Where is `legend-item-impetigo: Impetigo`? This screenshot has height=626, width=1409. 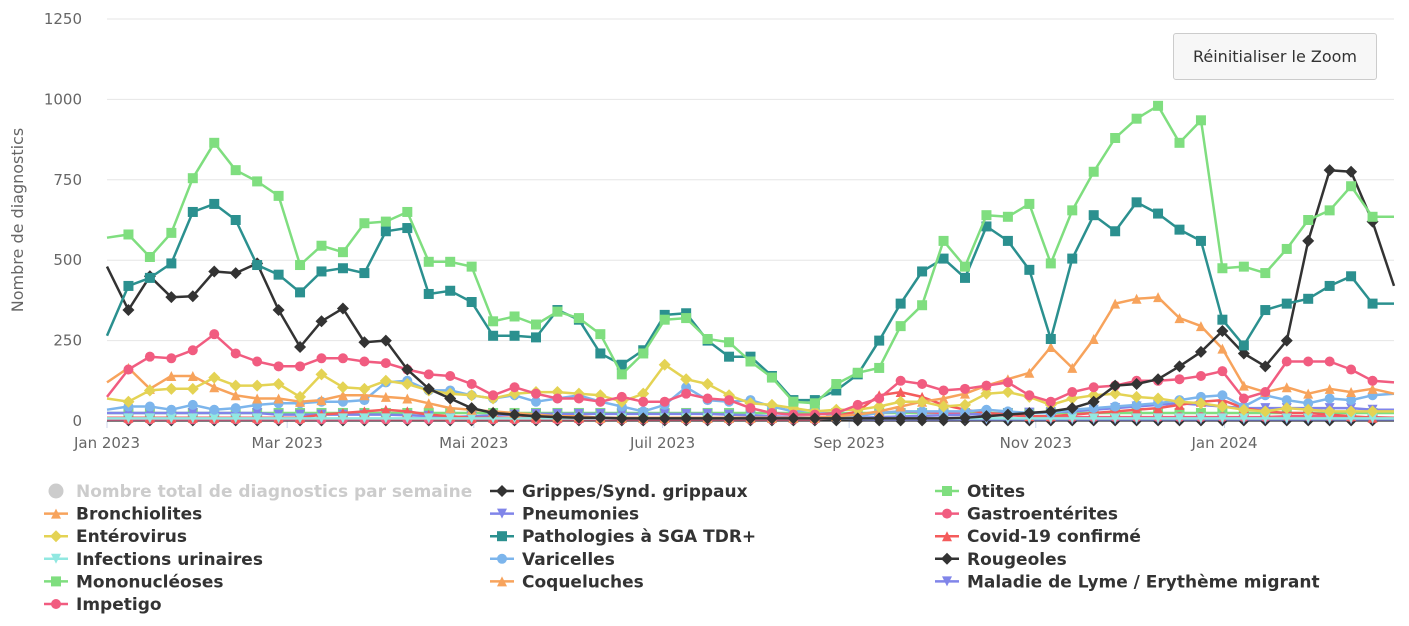 legend-item-impetigo: Impetigo is located at coordinates (103, 605).